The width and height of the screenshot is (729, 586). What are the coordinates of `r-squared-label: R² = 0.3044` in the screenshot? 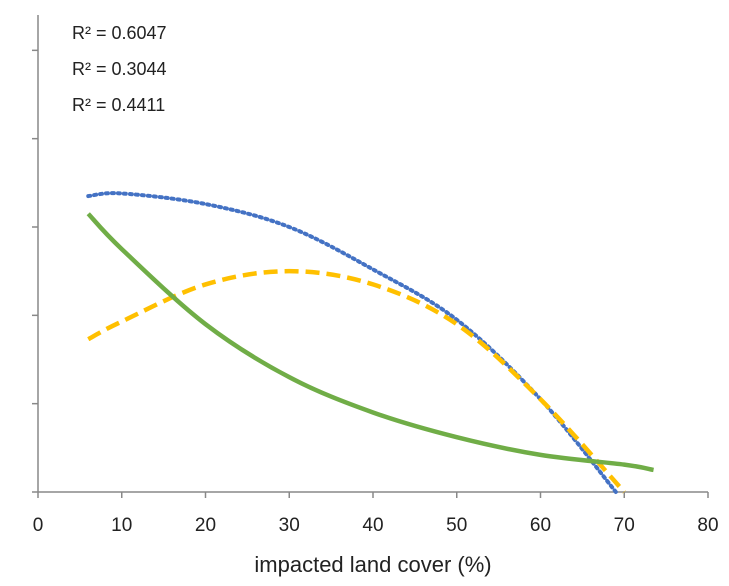 It's located at (119, 69).